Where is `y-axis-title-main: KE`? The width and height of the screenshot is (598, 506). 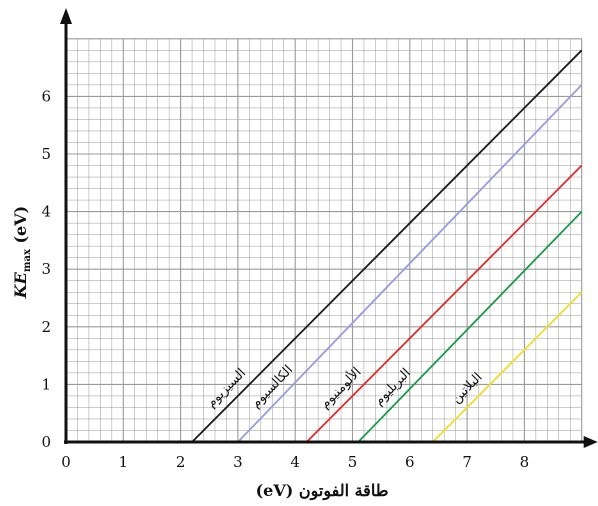 y-axis-title-main: KE is located at coordinates (20, 285).